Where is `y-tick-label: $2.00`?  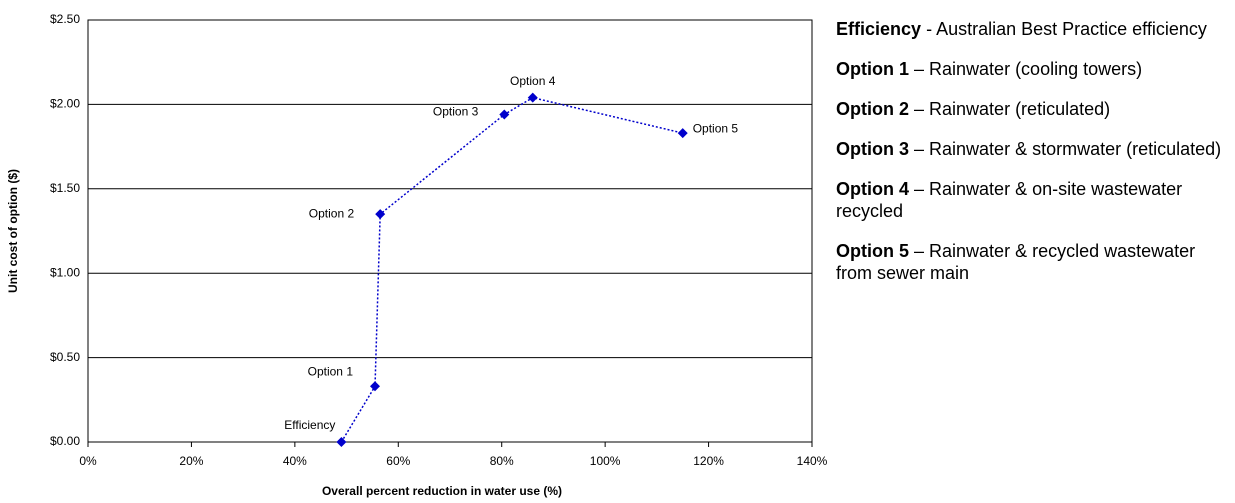 y-tick-label: $2.00 is located at coordinates (65, 104).